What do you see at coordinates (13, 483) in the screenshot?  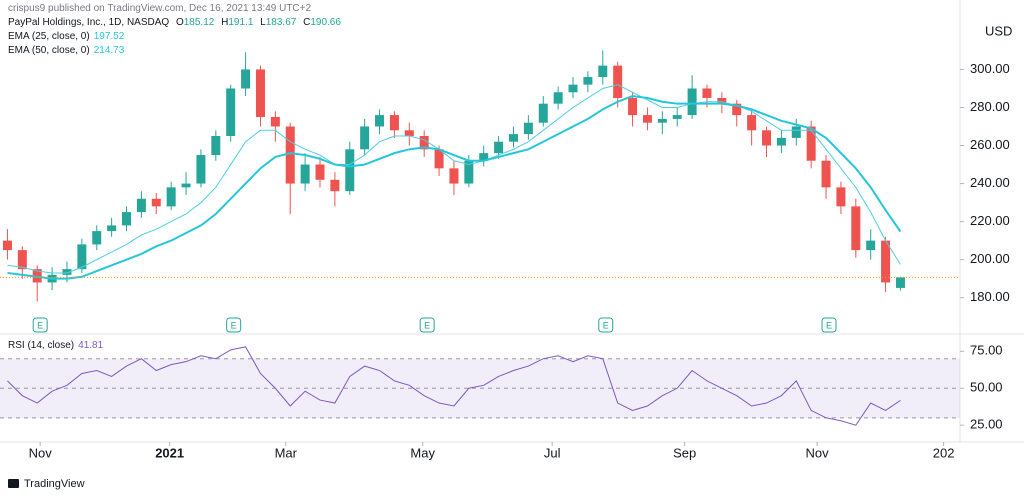 I see `brand-logo` at bounding box center [13, 483].